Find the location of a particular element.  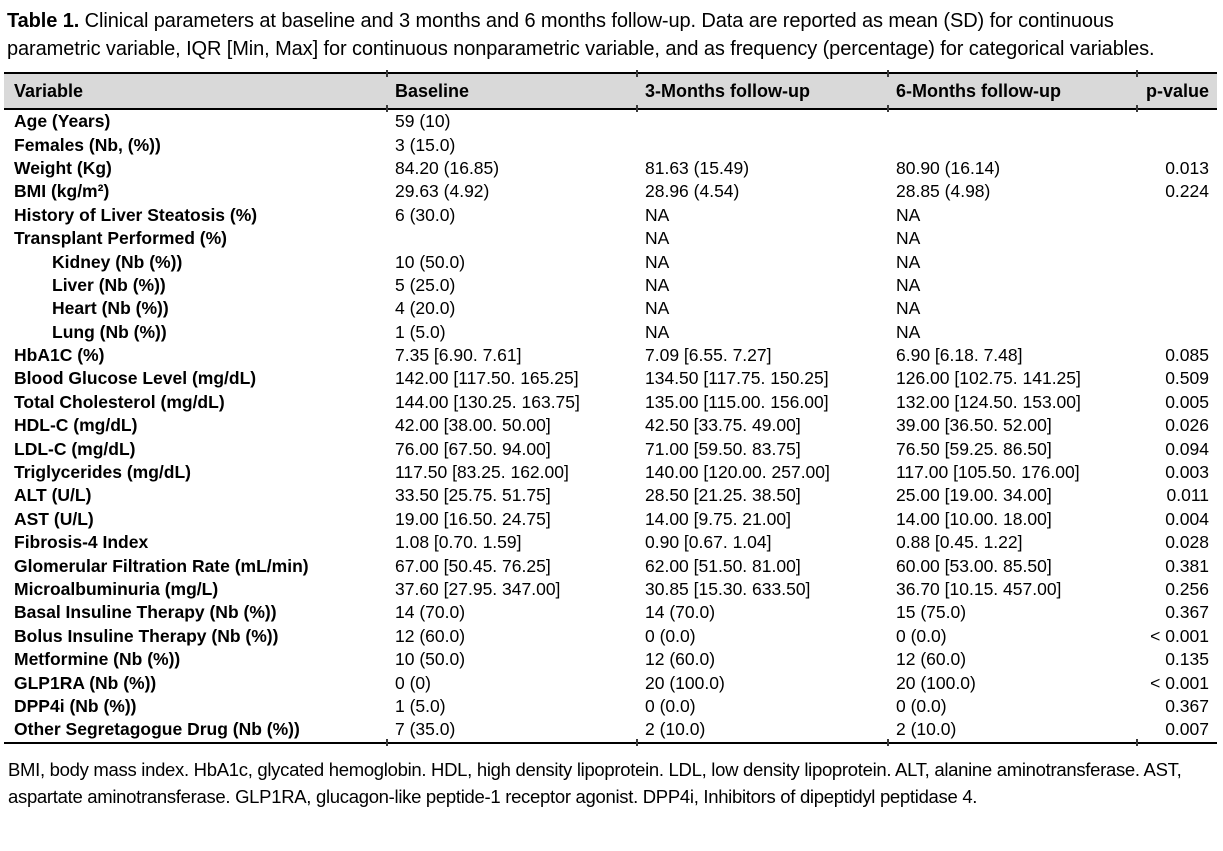

cell-value: 1.08 [0.70. 1.59] is located at coordinates (458, 542).